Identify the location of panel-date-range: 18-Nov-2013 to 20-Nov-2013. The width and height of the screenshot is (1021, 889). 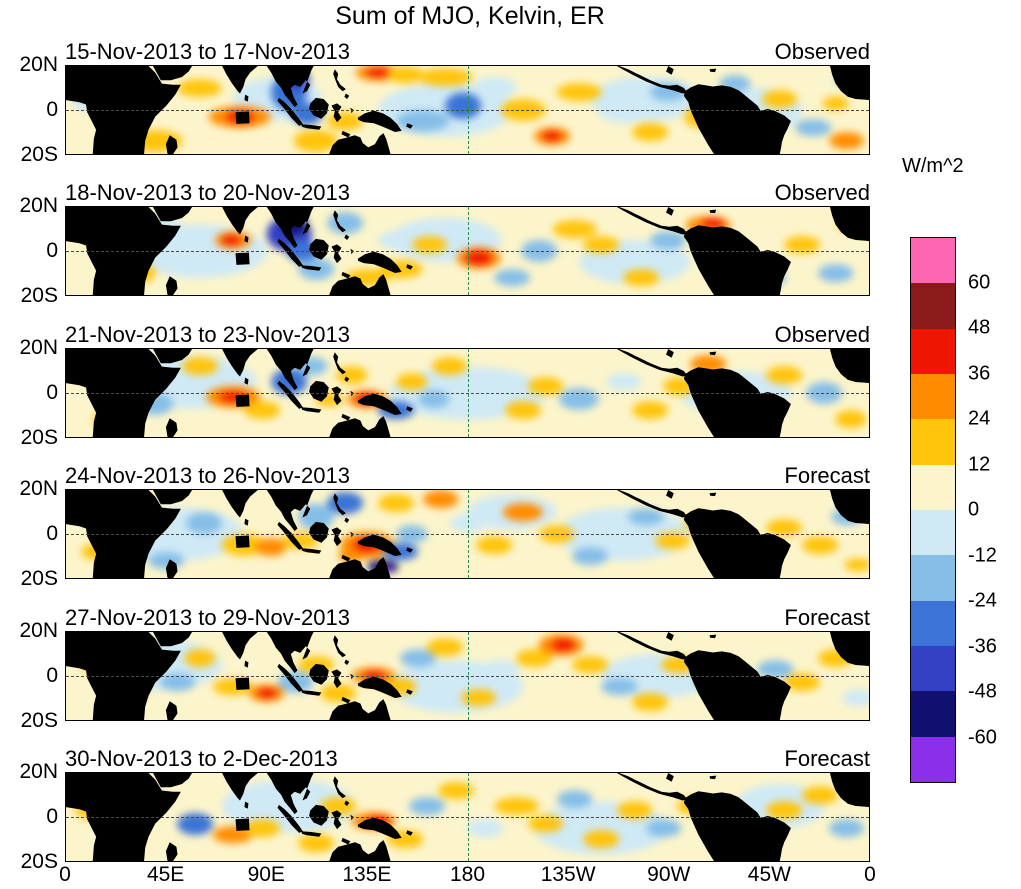
(207, 193).